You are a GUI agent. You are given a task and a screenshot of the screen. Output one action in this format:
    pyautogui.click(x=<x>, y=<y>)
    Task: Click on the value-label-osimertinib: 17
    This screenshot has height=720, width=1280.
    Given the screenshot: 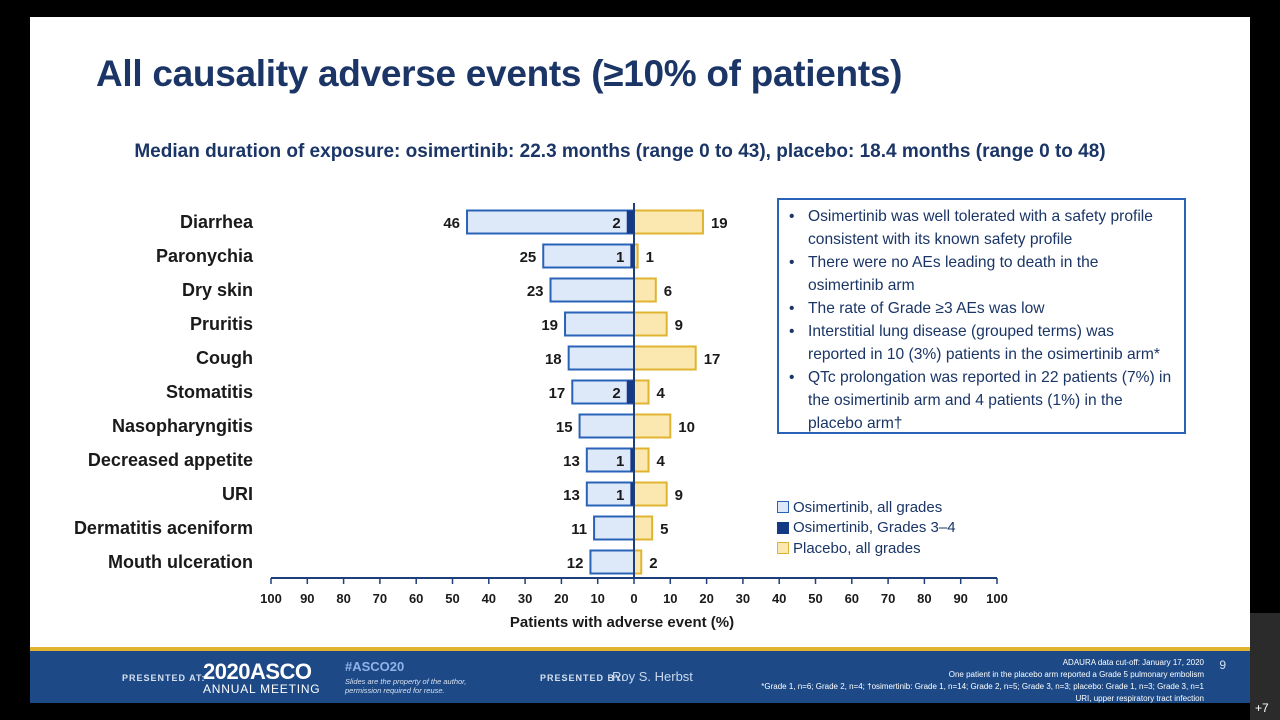 What is the action you would take?
    pyautogui.click(x=557, y=393)
    